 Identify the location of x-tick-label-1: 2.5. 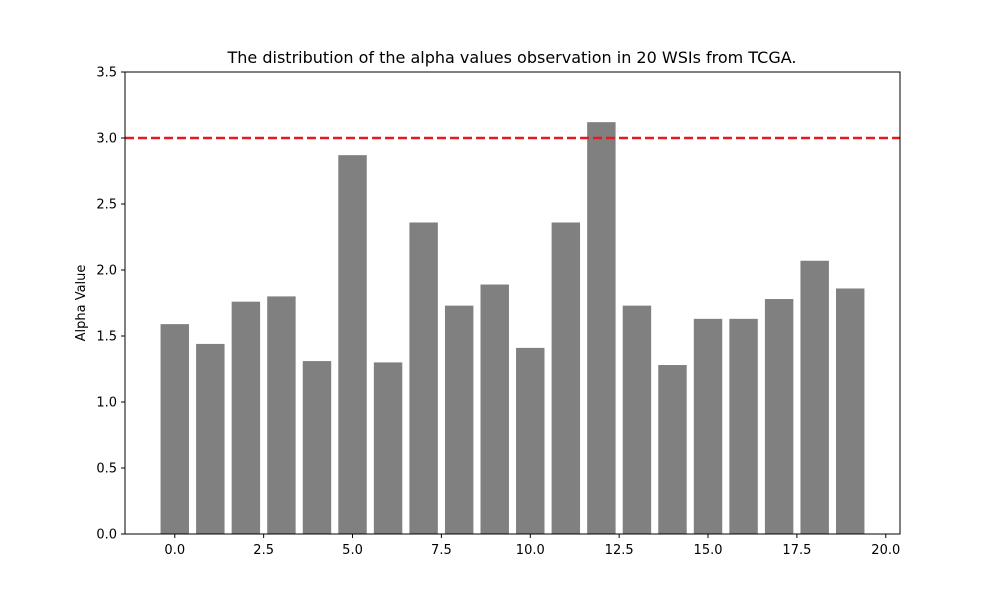
(263, 550).